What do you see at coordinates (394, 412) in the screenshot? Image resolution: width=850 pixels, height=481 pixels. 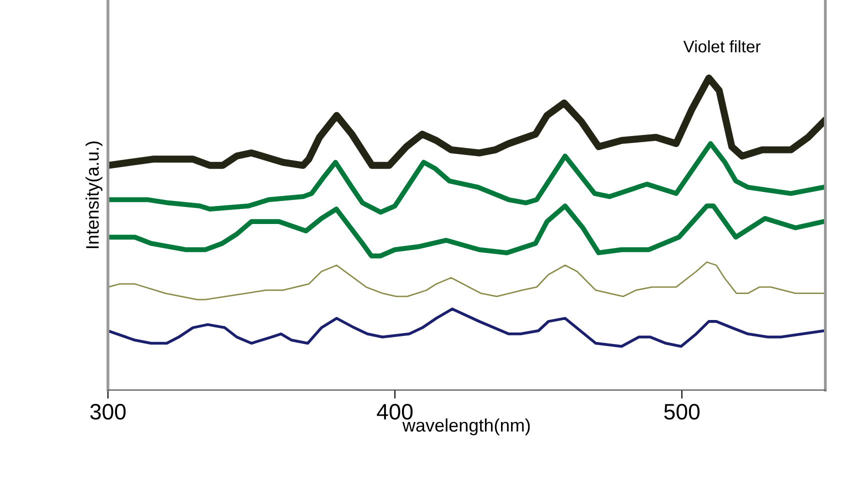 I see `x-tick-label: 400` at bounding box center [394, 412].